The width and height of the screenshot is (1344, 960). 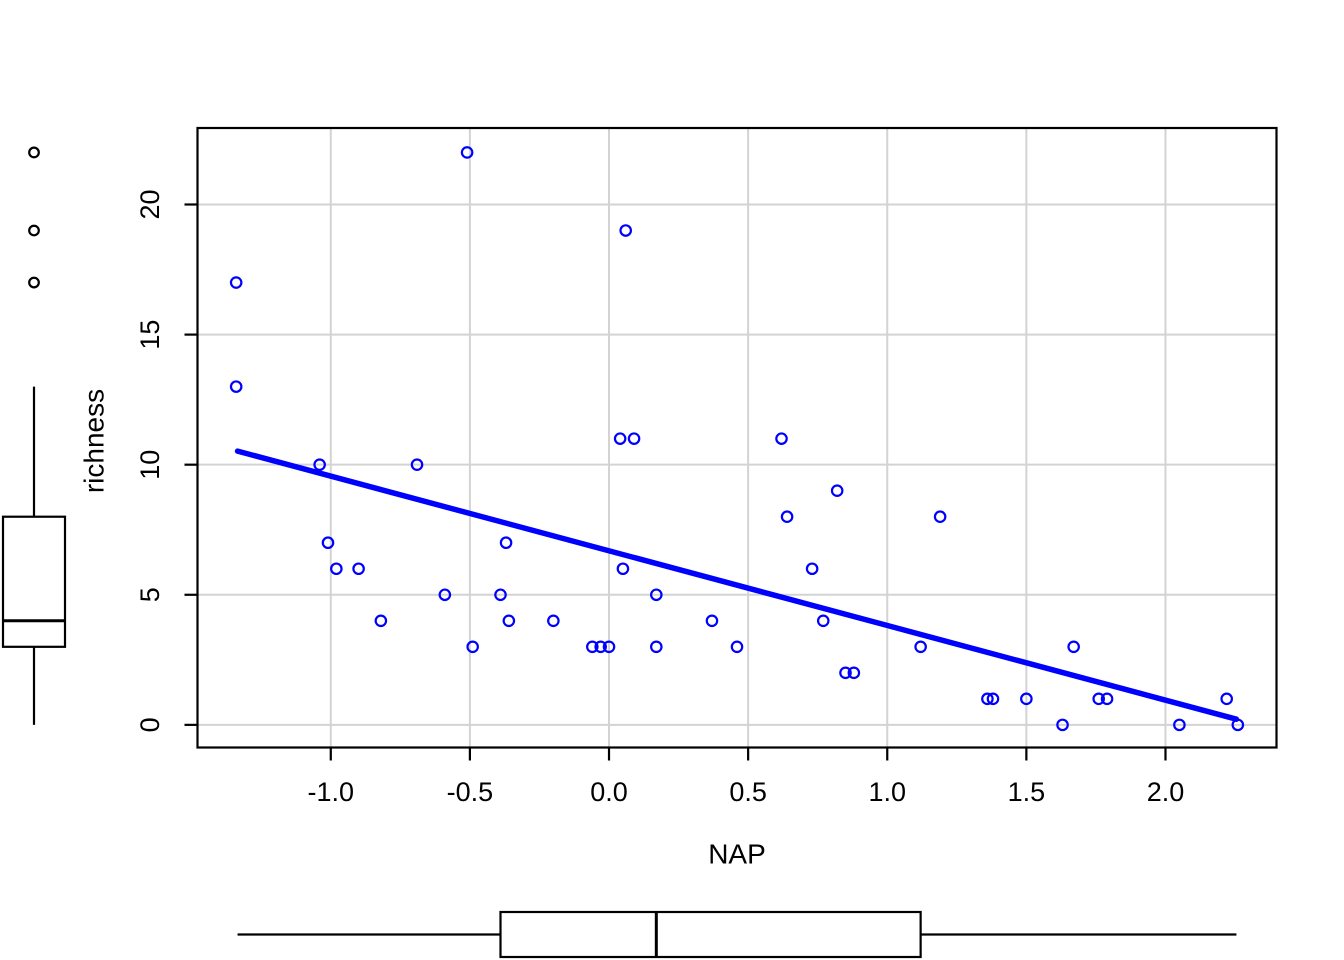 I want to click on x-axis: -1.0 -0.5 0.0 0.5 1.0 1.5 2.0, so click(x=746, y=777).